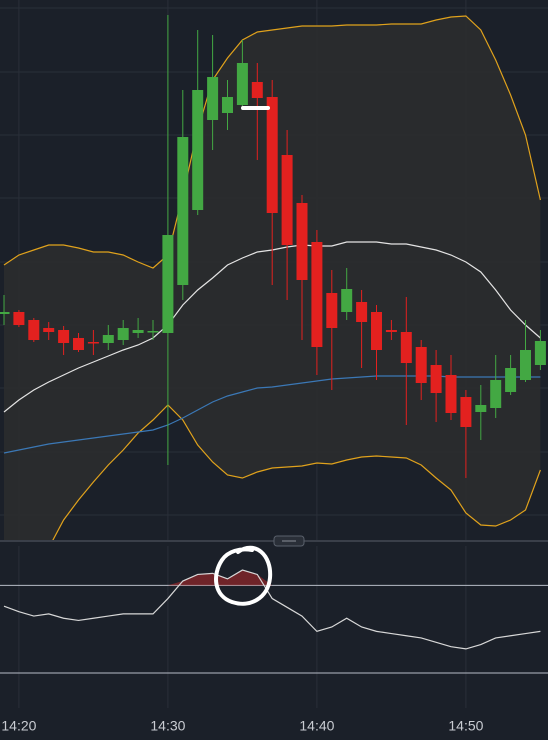  Describe the element at coordinates (316, 726) in the screenshot. I see `x-tick-label: 14:40` at that location.